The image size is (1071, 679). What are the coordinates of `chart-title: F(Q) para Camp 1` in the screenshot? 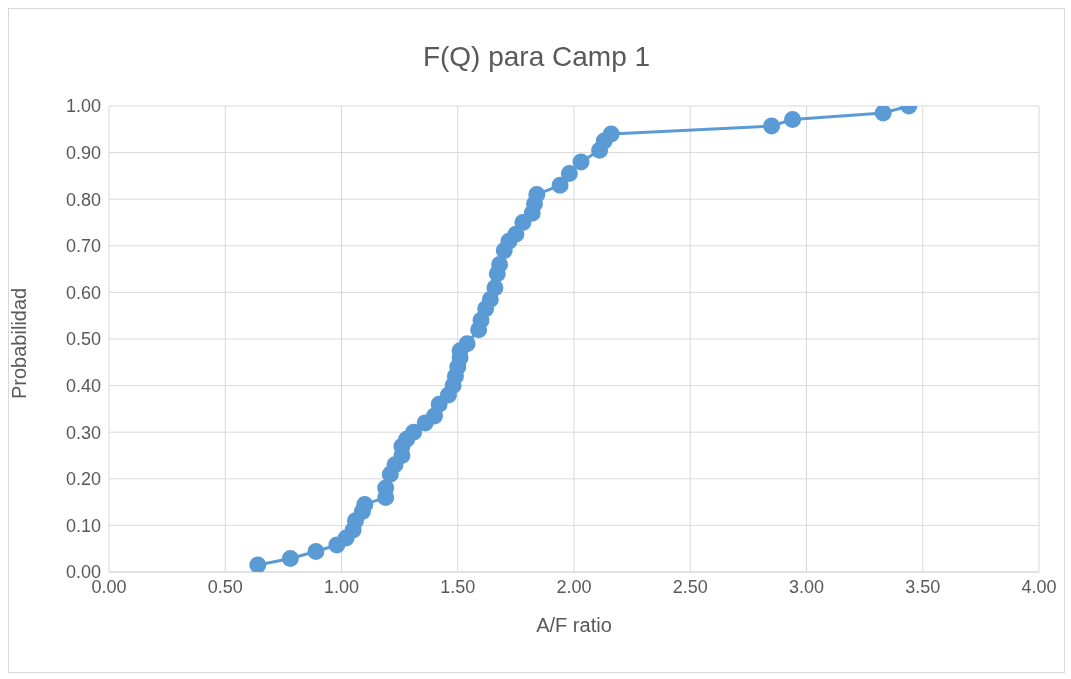 It's located at (536, 57).